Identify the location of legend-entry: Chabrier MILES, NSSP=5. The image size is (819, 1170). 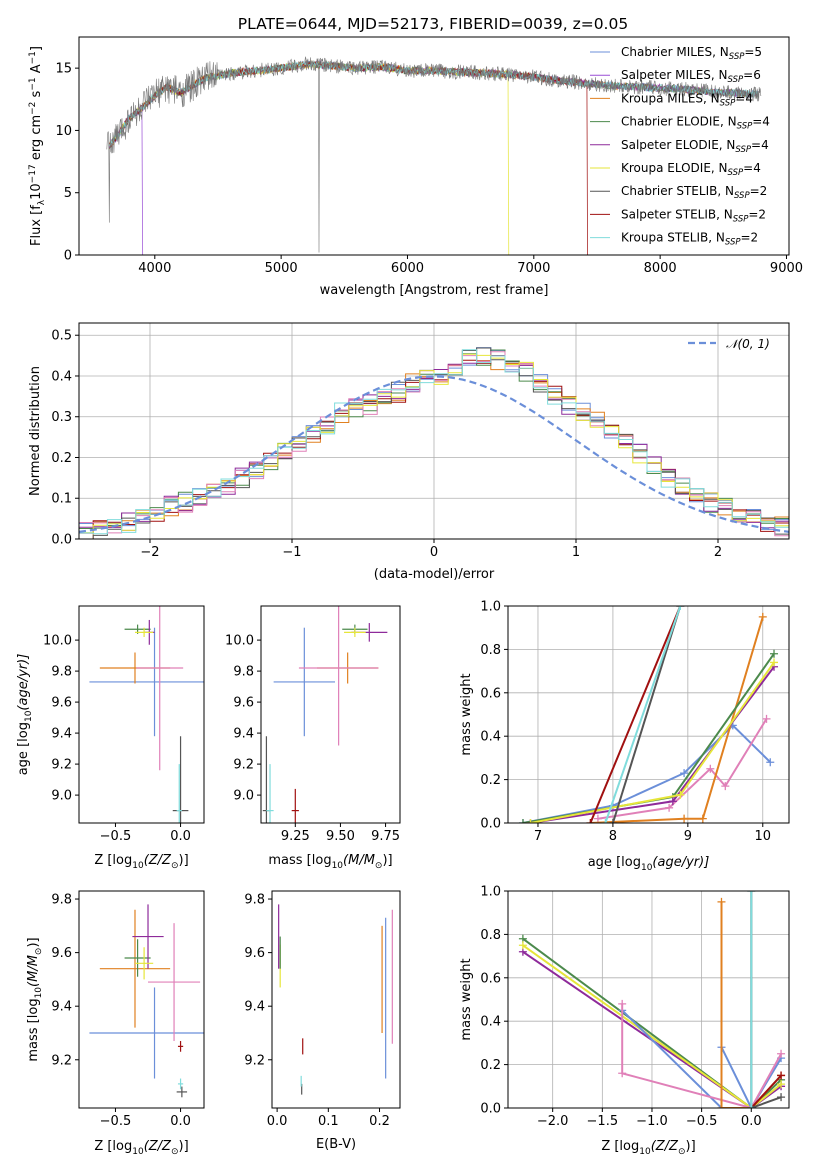
(676, 53).